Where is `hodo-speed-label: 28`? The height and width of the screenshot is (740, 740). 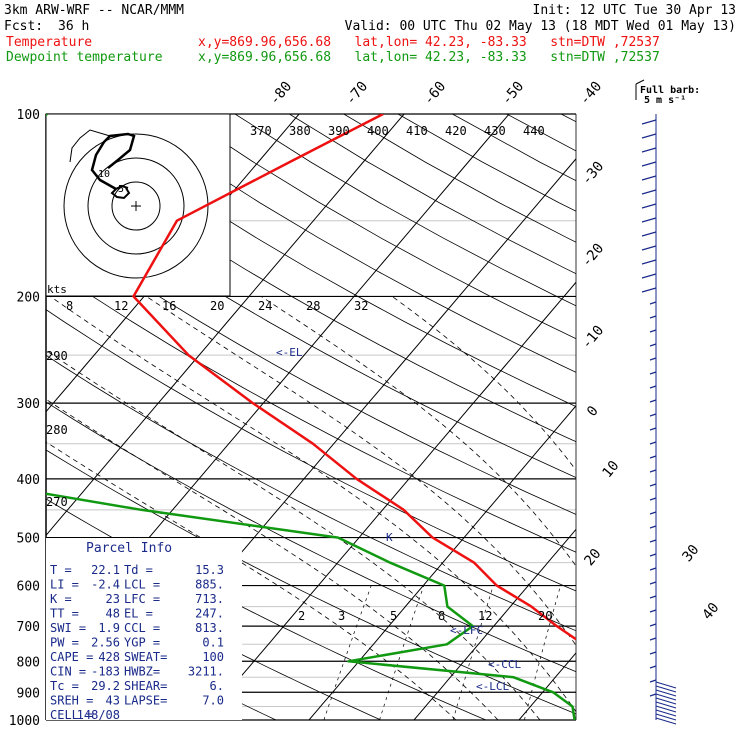
hodo-speed-label: 28 is located at coordinates (313, 306).